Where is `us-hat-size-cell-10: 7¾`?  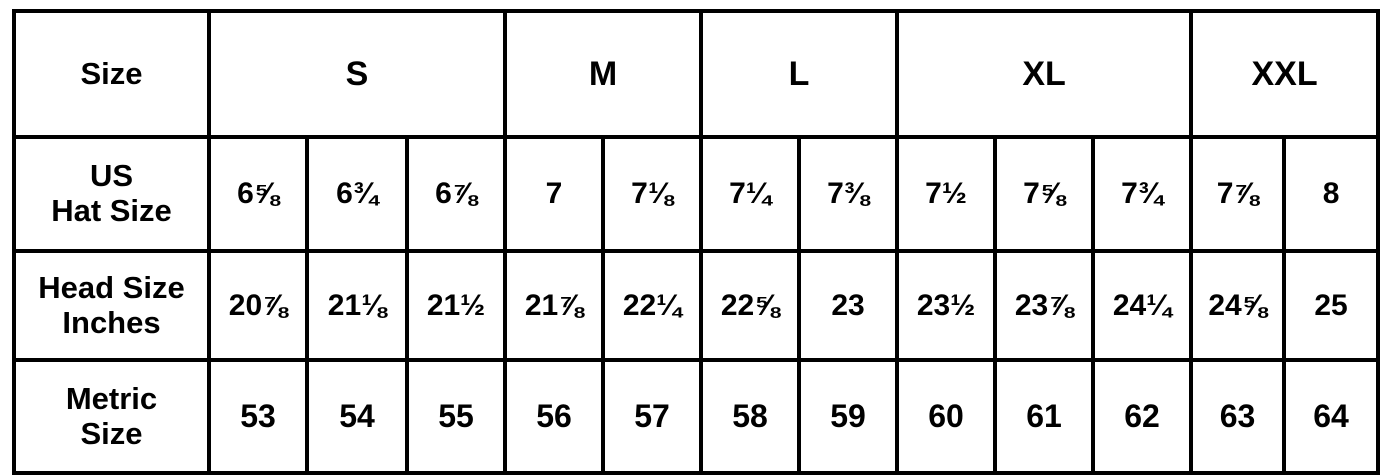 us-hat-size-cell-10: 7¾ is located at coordinates (1142, 194).